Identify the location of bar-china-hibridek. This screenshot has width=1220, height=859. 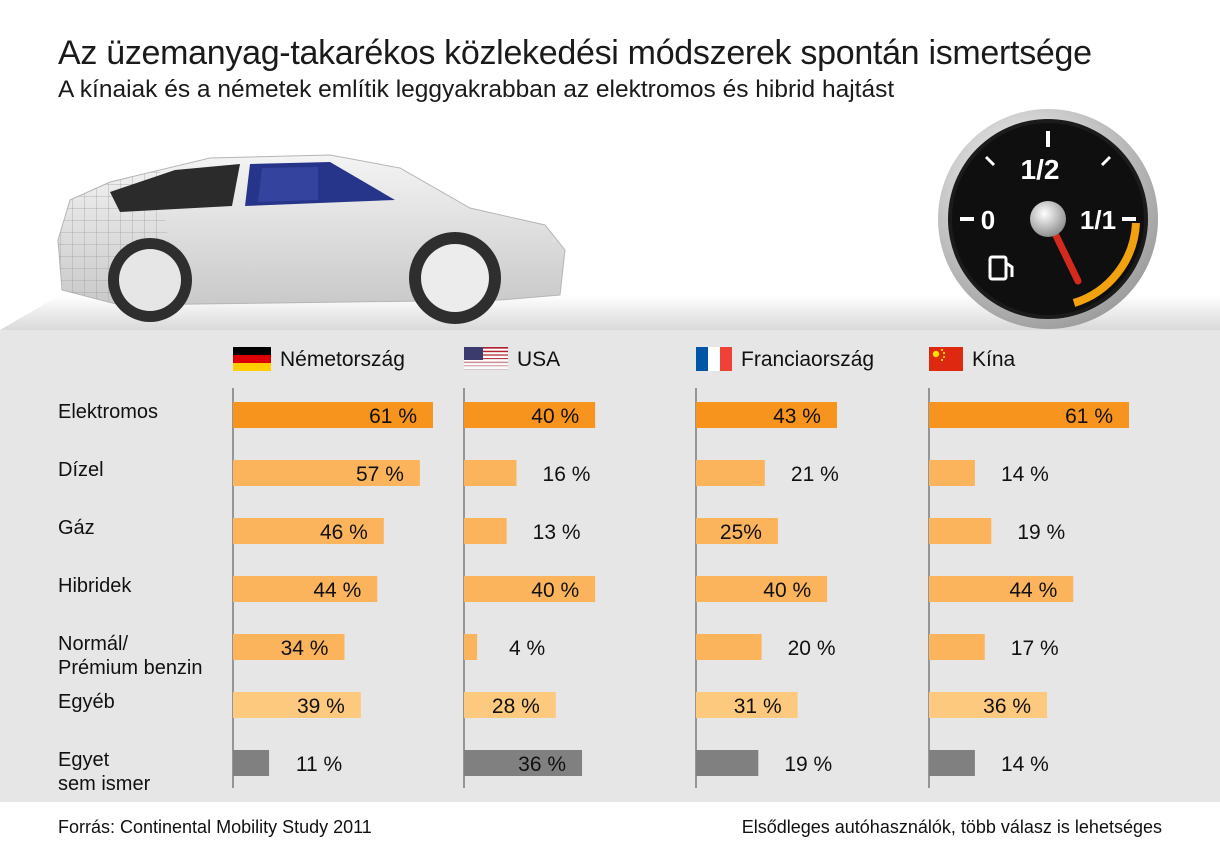
(1001, 589).